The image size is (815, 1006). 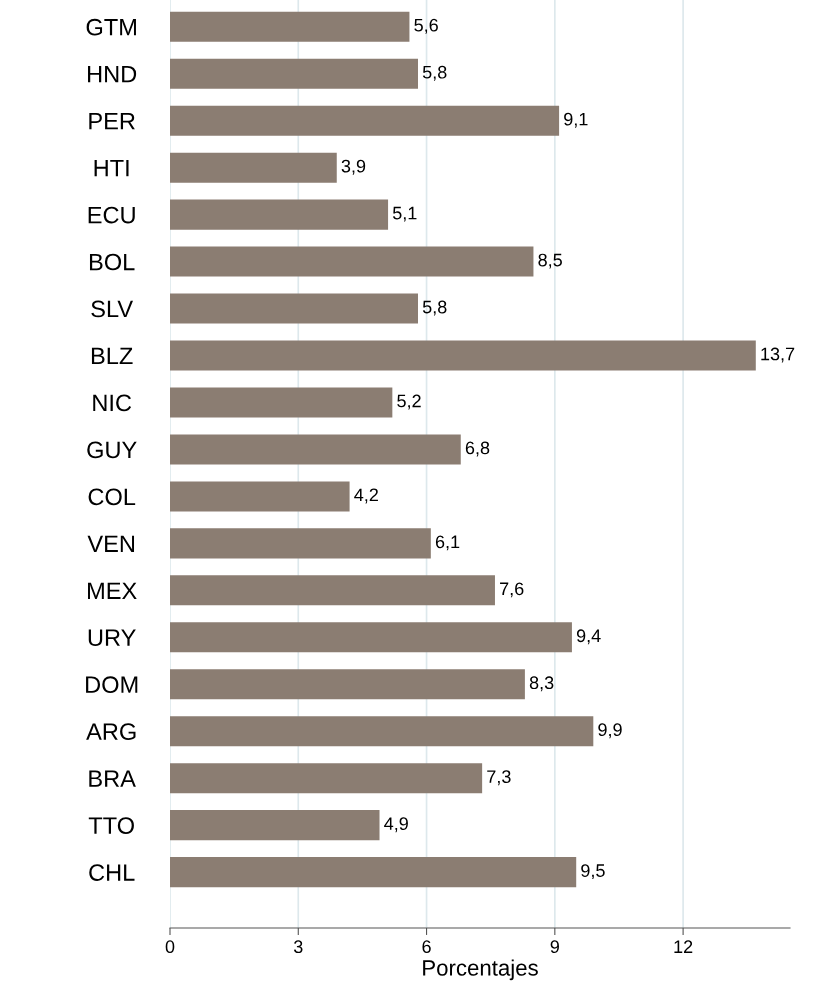 What do you see at coordinates (426, 26) in the screenshot?
I see `data-label: 5,6` at bounding box center [426, 26].